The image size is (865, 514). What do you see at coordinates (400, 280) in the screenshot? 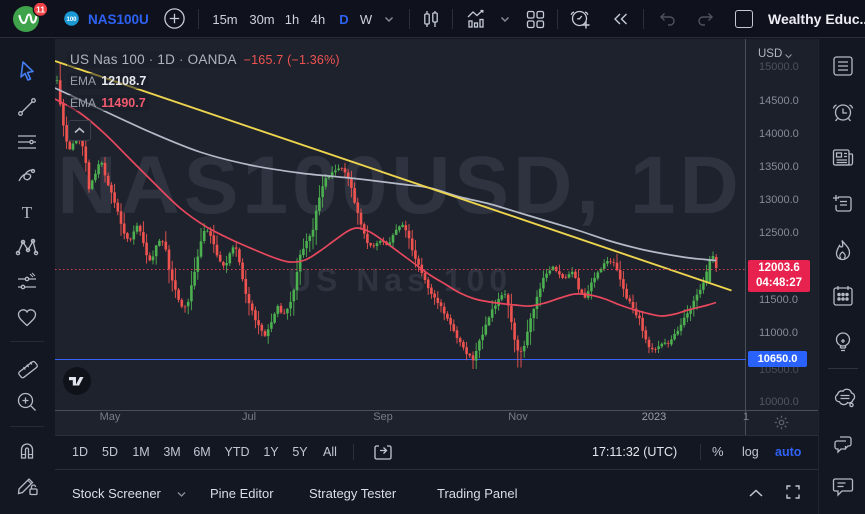
I see `svg-text: US Nas 100` at bounding box center [400, 280].